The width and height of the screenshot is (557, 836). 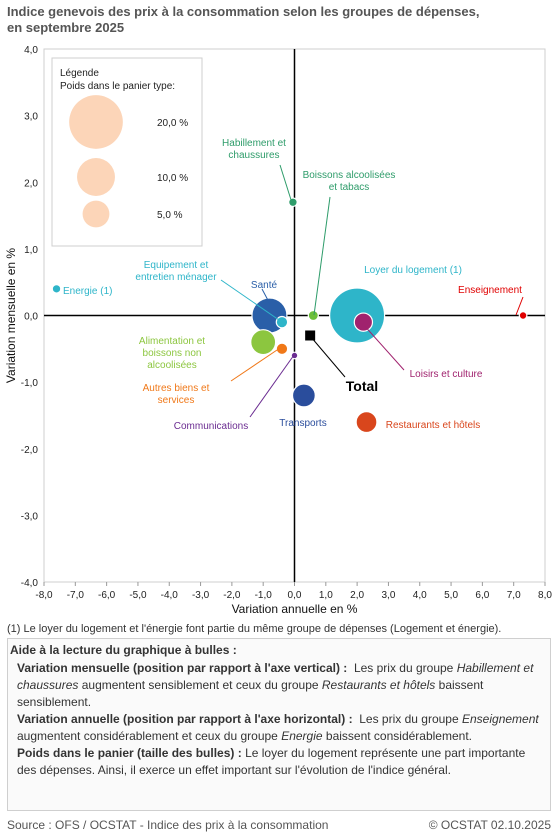 What do you see at coordinates (420, 595) in the screenshot?
I see `x-tick-label: 4,0` at bounding box center [420, 595].